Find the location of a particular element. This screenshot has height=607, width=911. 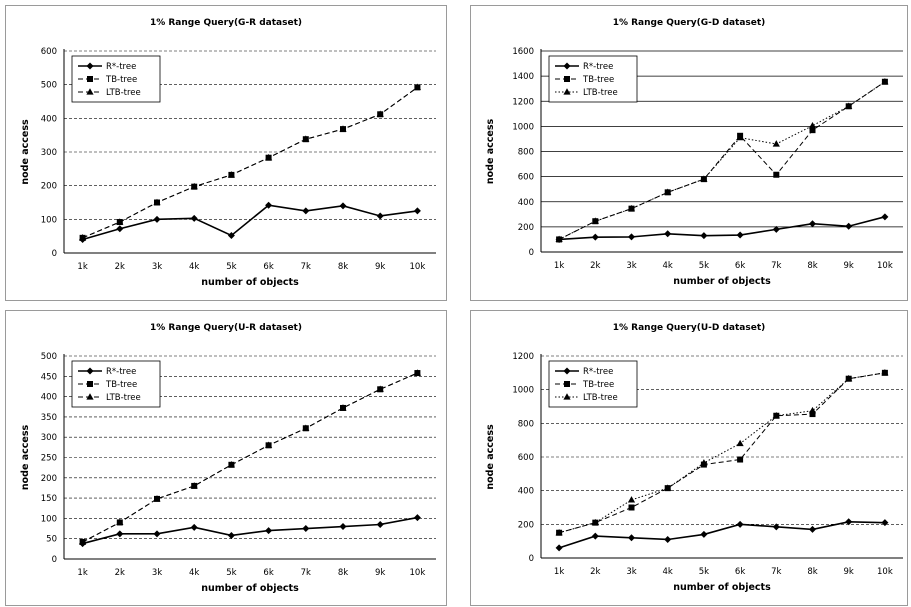

chart3-ytick-6: 1200 is located at coordinates (523, 357).